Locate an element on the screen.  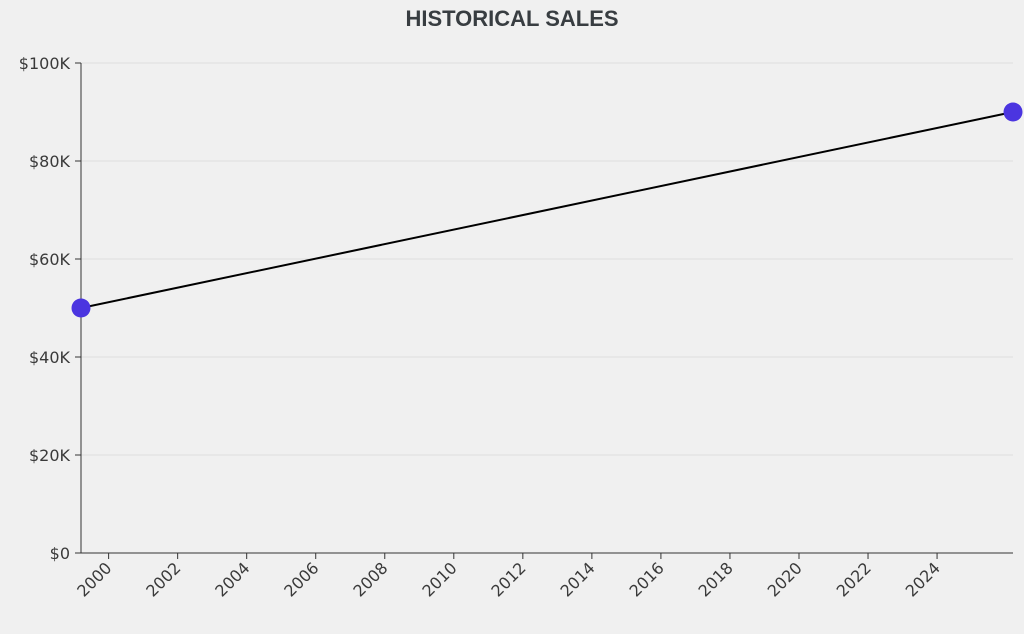
y-tick-label: $100K is located at coordinates (45, 63).